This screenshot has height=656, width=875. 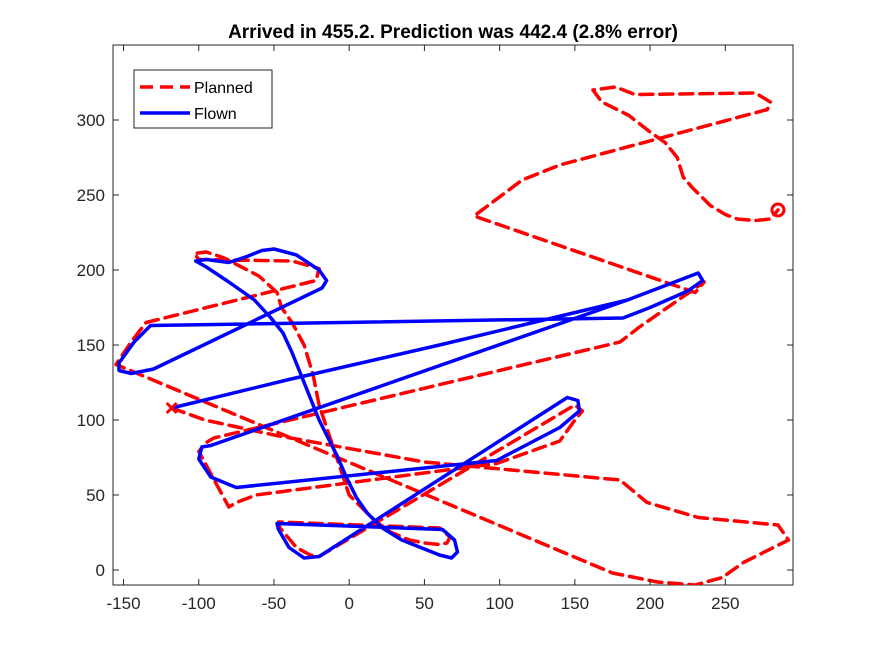 I want to click on y-tick-label: 150, so click(x=91, y=345).